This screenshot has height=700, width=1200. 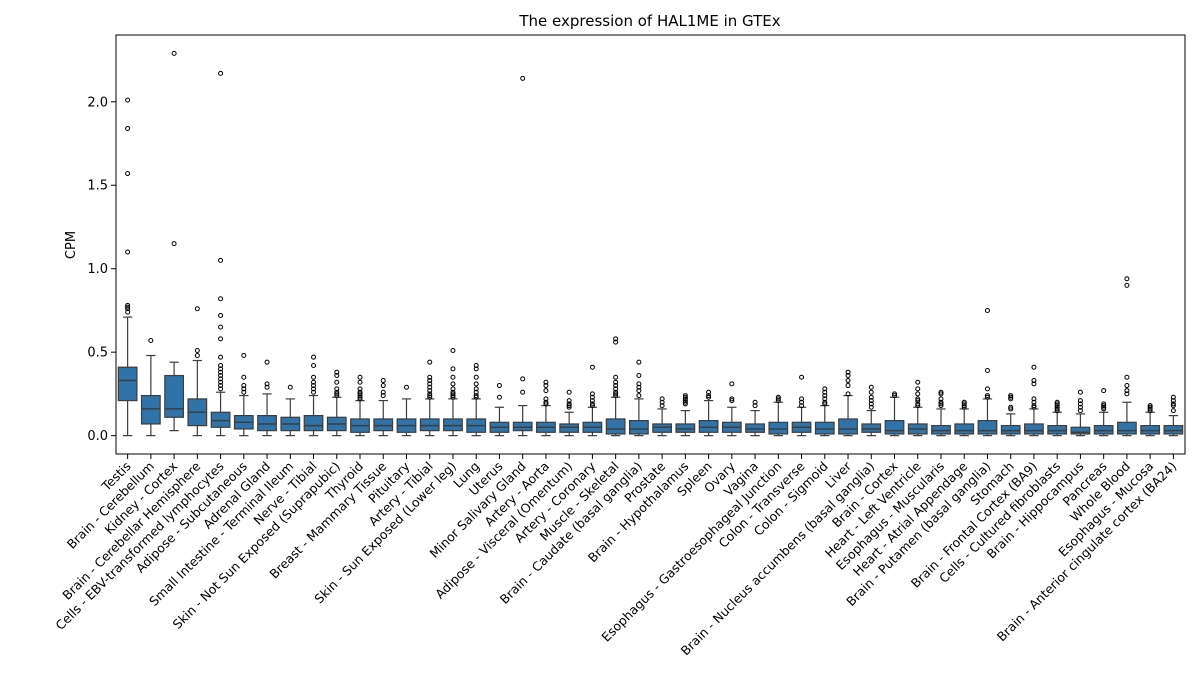 I want to click on y-tick-label: 1.5, so click(x=97, y=186).